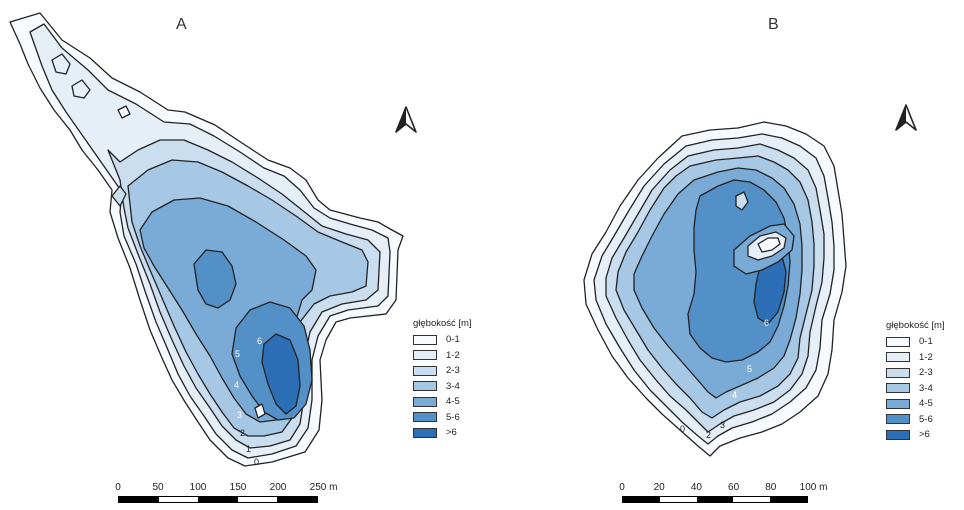 The height and width of the screenshot is (510, 964). Describe the element at coordinates (281, 374) in the screenshot. I see `lake-a-depth-over-6-zone` at that location.